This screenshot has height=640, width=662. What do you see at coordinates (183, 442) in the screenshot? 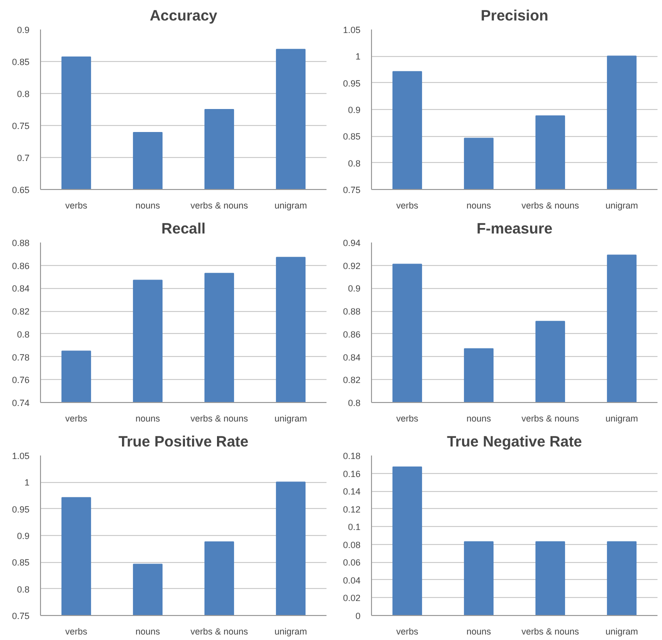
I see `chart-title: True Positive Rate` at bounding box center [183, 442].